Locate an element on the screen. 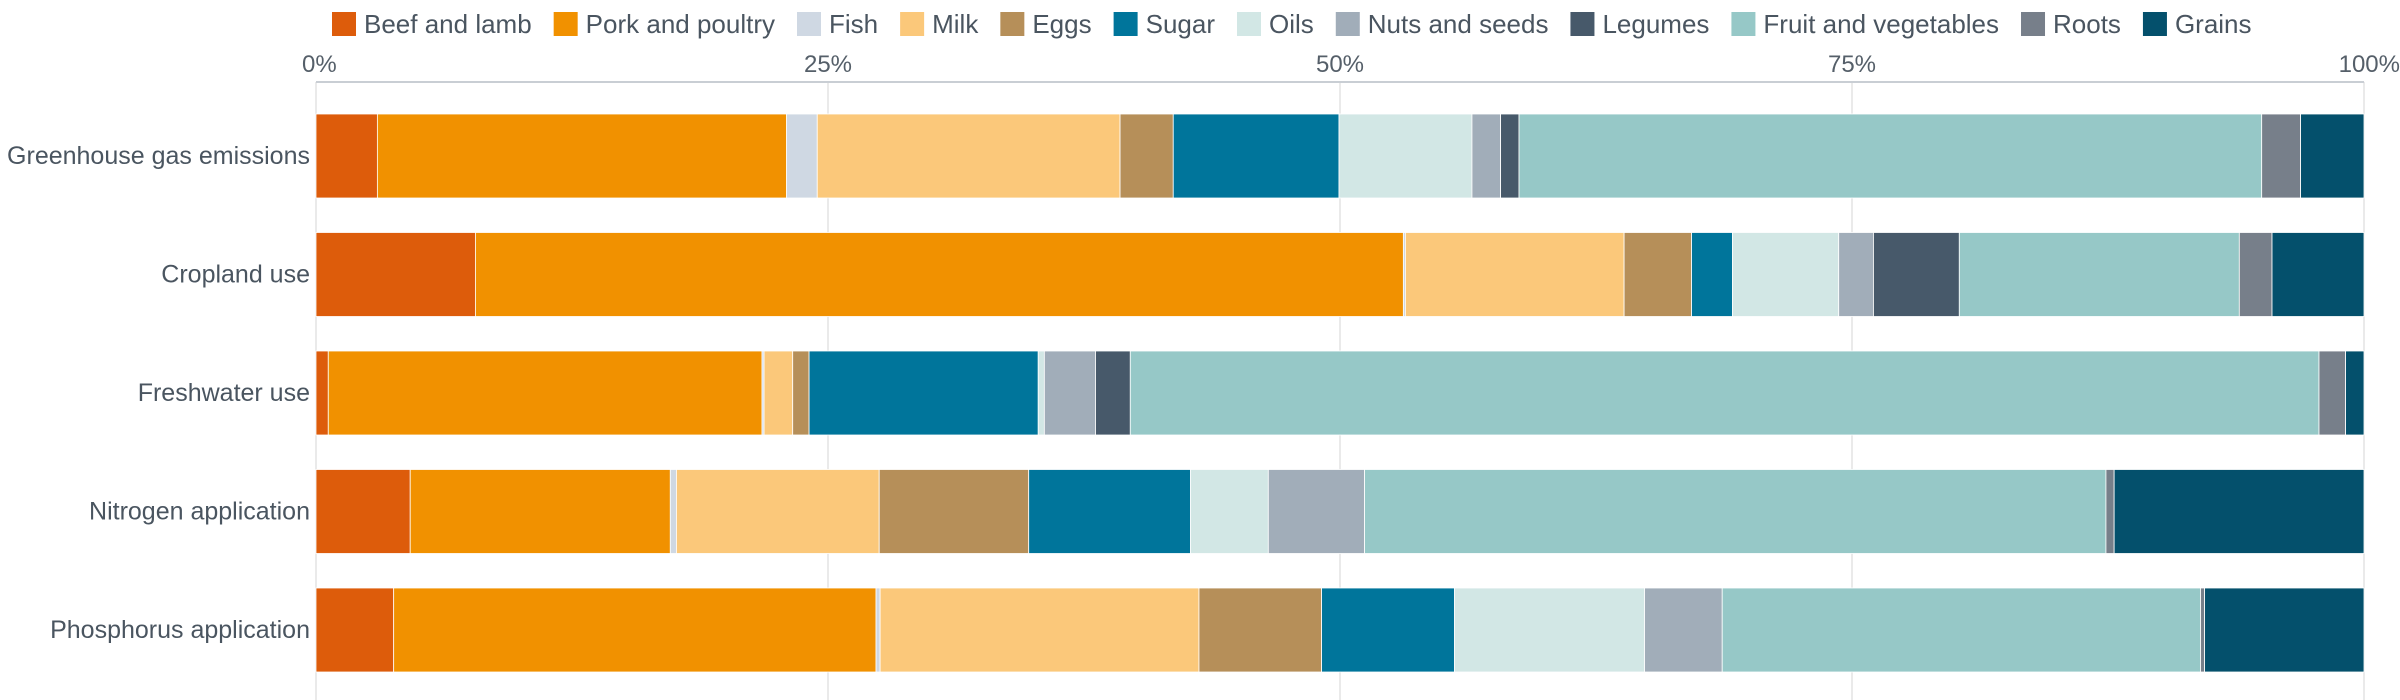 The height and width of the screenshot is (700, 2400). category-label: Phosphorus application is located at coordinates (180, 630).